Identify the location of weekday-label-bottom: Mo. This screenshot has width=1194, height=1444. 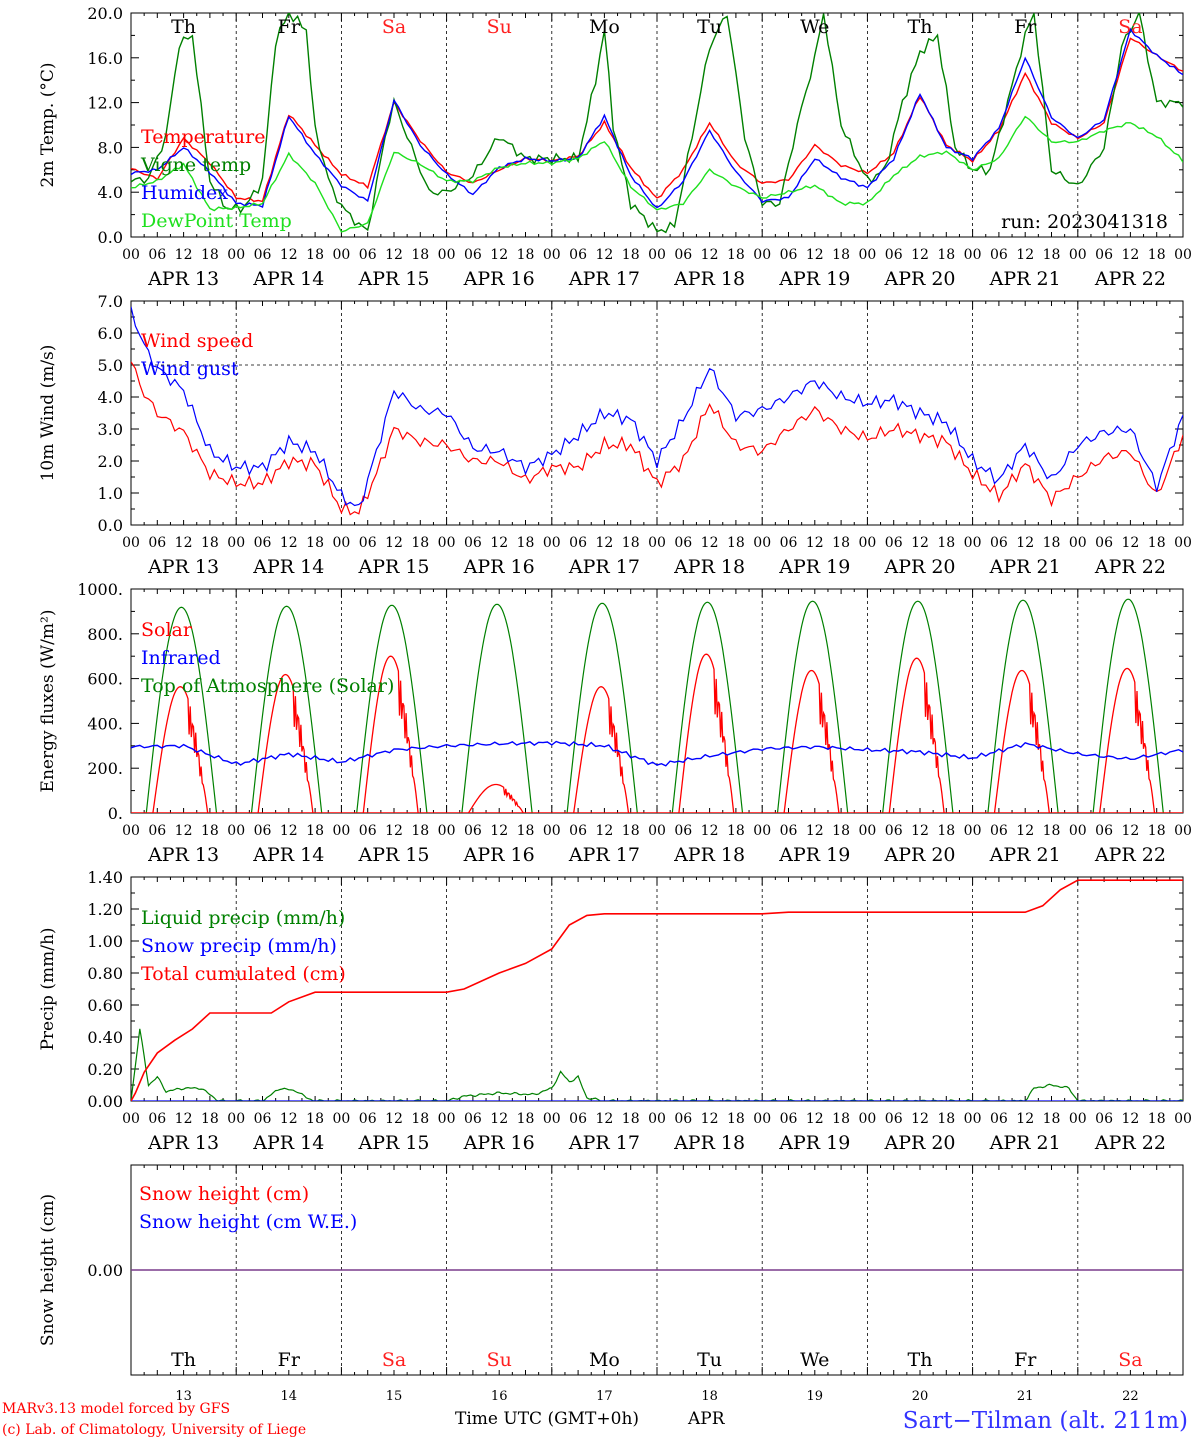
(604, 1360).